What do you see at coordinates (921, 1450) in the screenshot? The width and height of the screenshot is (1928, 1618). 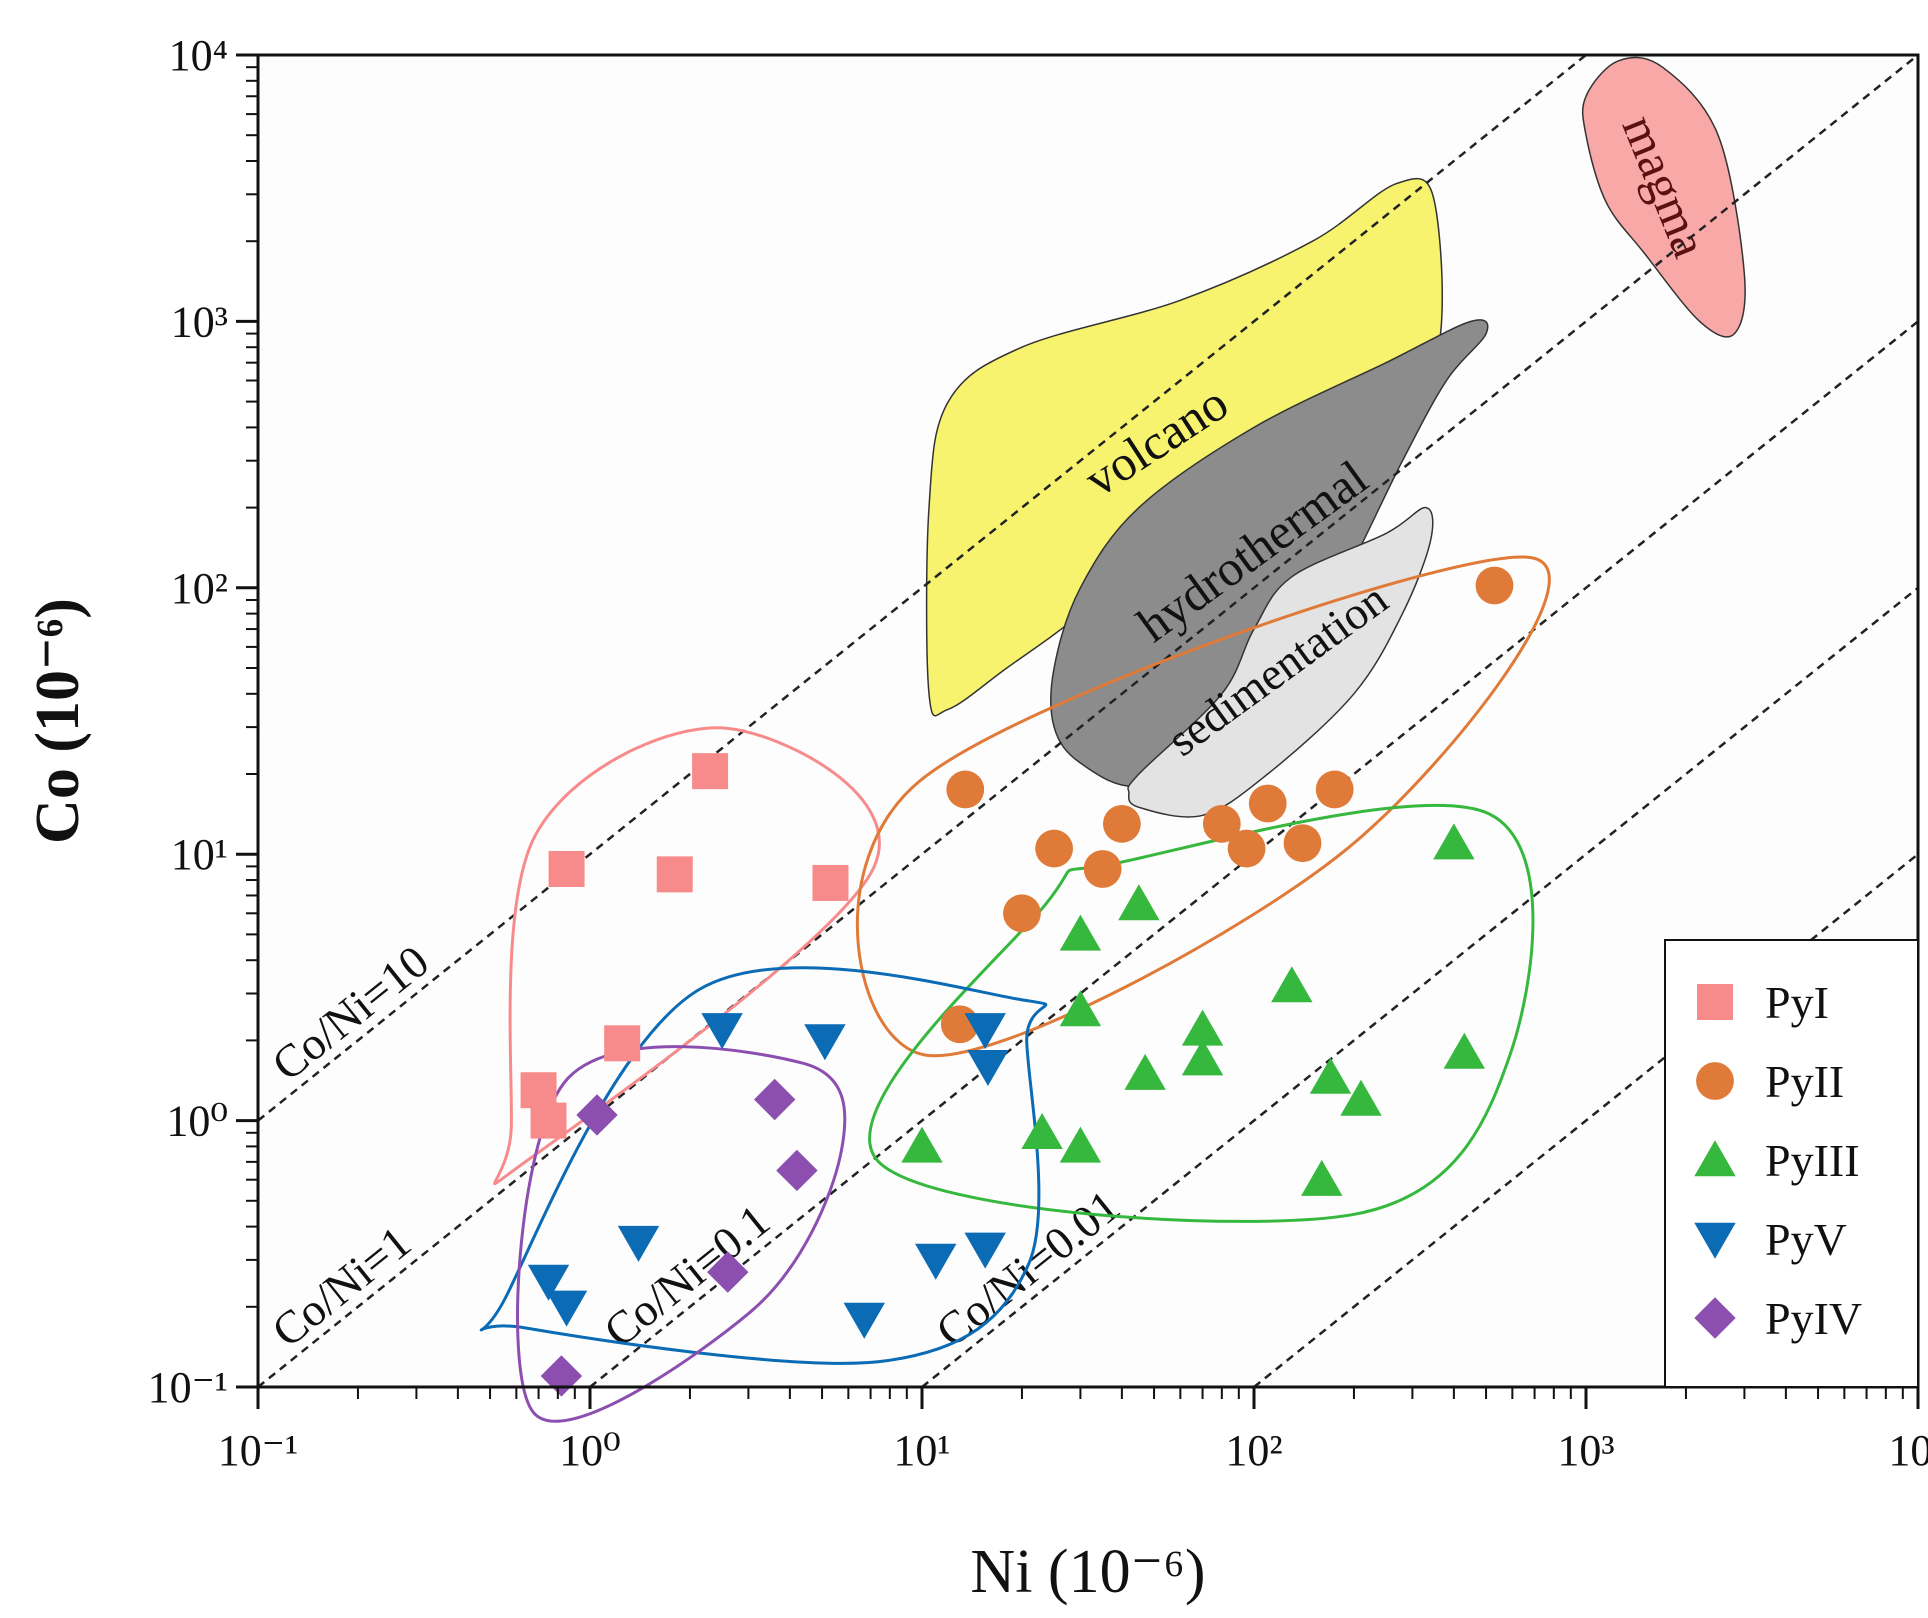 I see `x-tick-label: 10¹` at bounding box center [921, 1450].